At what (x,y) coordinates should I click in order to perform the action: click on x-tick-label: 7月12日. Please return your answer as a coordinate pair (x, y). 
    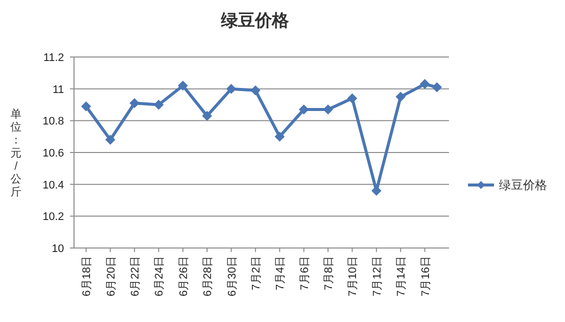
    Looking at the image, I should click on (377, 276).